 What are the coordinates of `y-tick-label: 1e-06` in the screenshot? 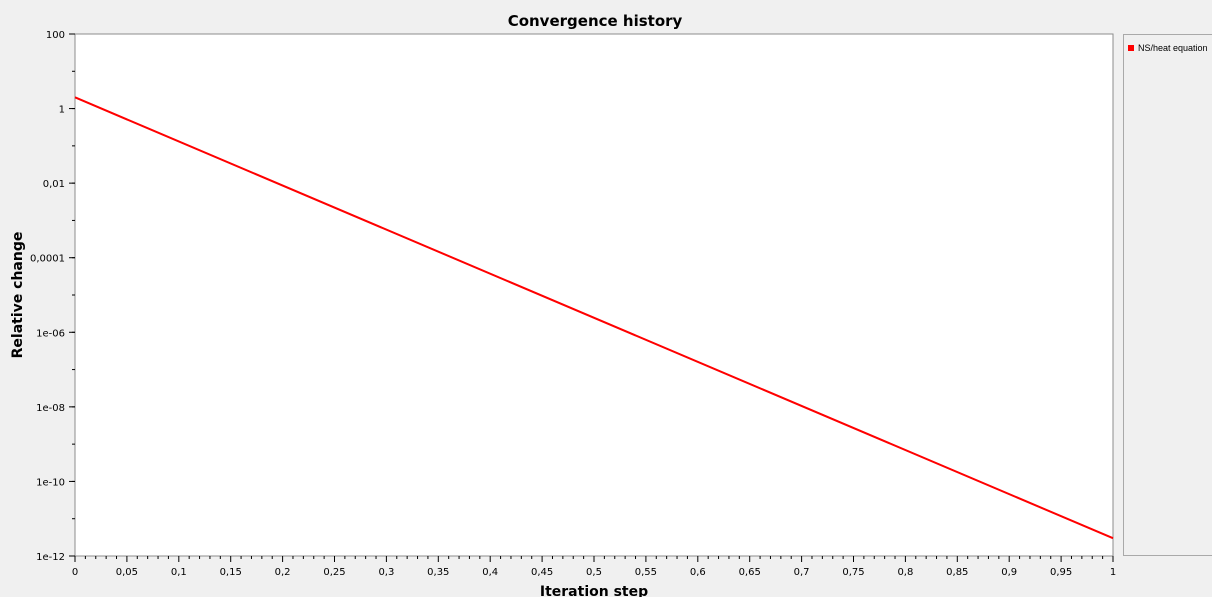 It's located at (50, 333).